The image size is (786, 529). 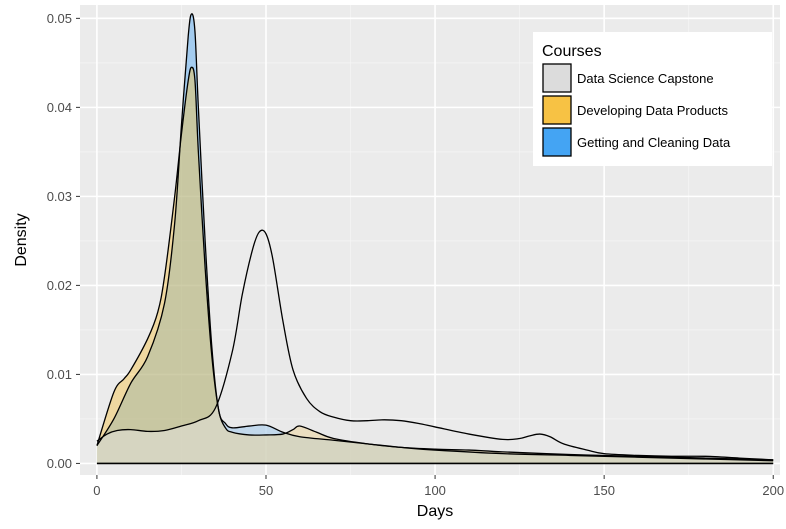 What do you see at coordinates (572, 51) in the screenshot?
I see `legend-title: Courses` at bounding box center [572, 51].